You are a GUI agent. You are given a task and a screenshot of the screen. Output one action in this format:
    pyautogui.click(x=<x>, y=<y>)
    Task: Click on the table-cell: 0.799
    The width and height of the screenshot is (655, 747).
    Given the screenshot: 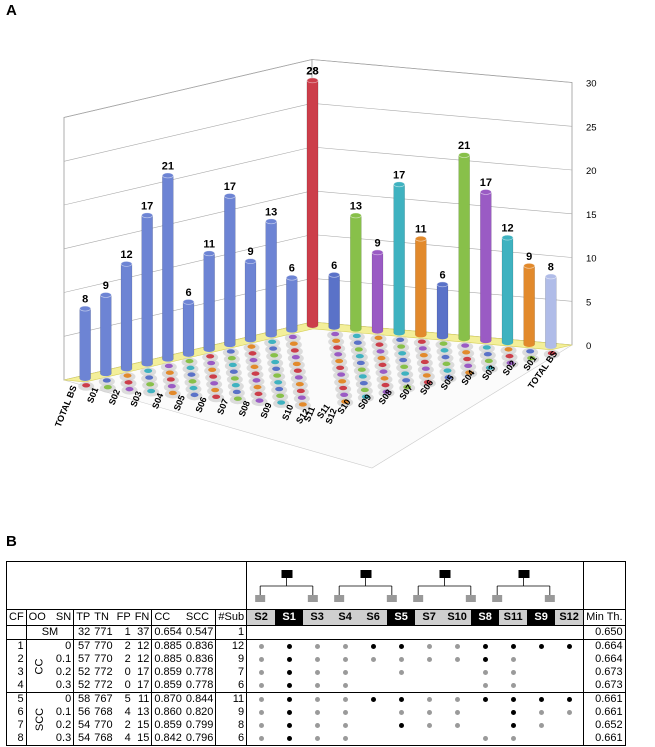 What is the action you would take?
    pyautogui.click(x=199, y=725)
    